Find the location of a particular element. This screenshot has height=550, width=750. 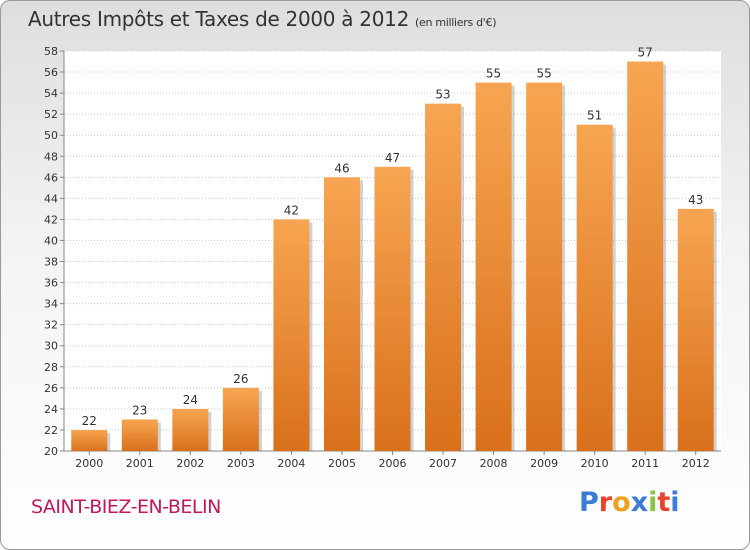

y-tick-label: 46 is located at coordinates (51, 177).